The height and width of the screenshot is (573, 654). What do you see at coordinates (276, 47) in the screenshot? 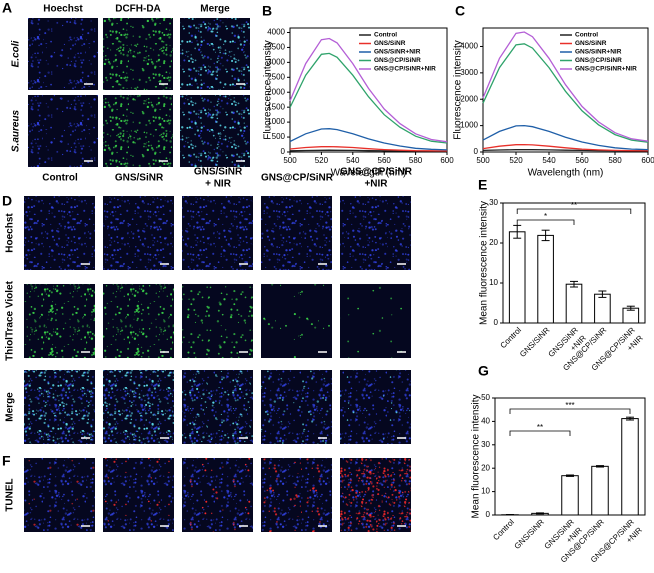
I see `y-tick-label: 3500` at bounding box center [276, 47].